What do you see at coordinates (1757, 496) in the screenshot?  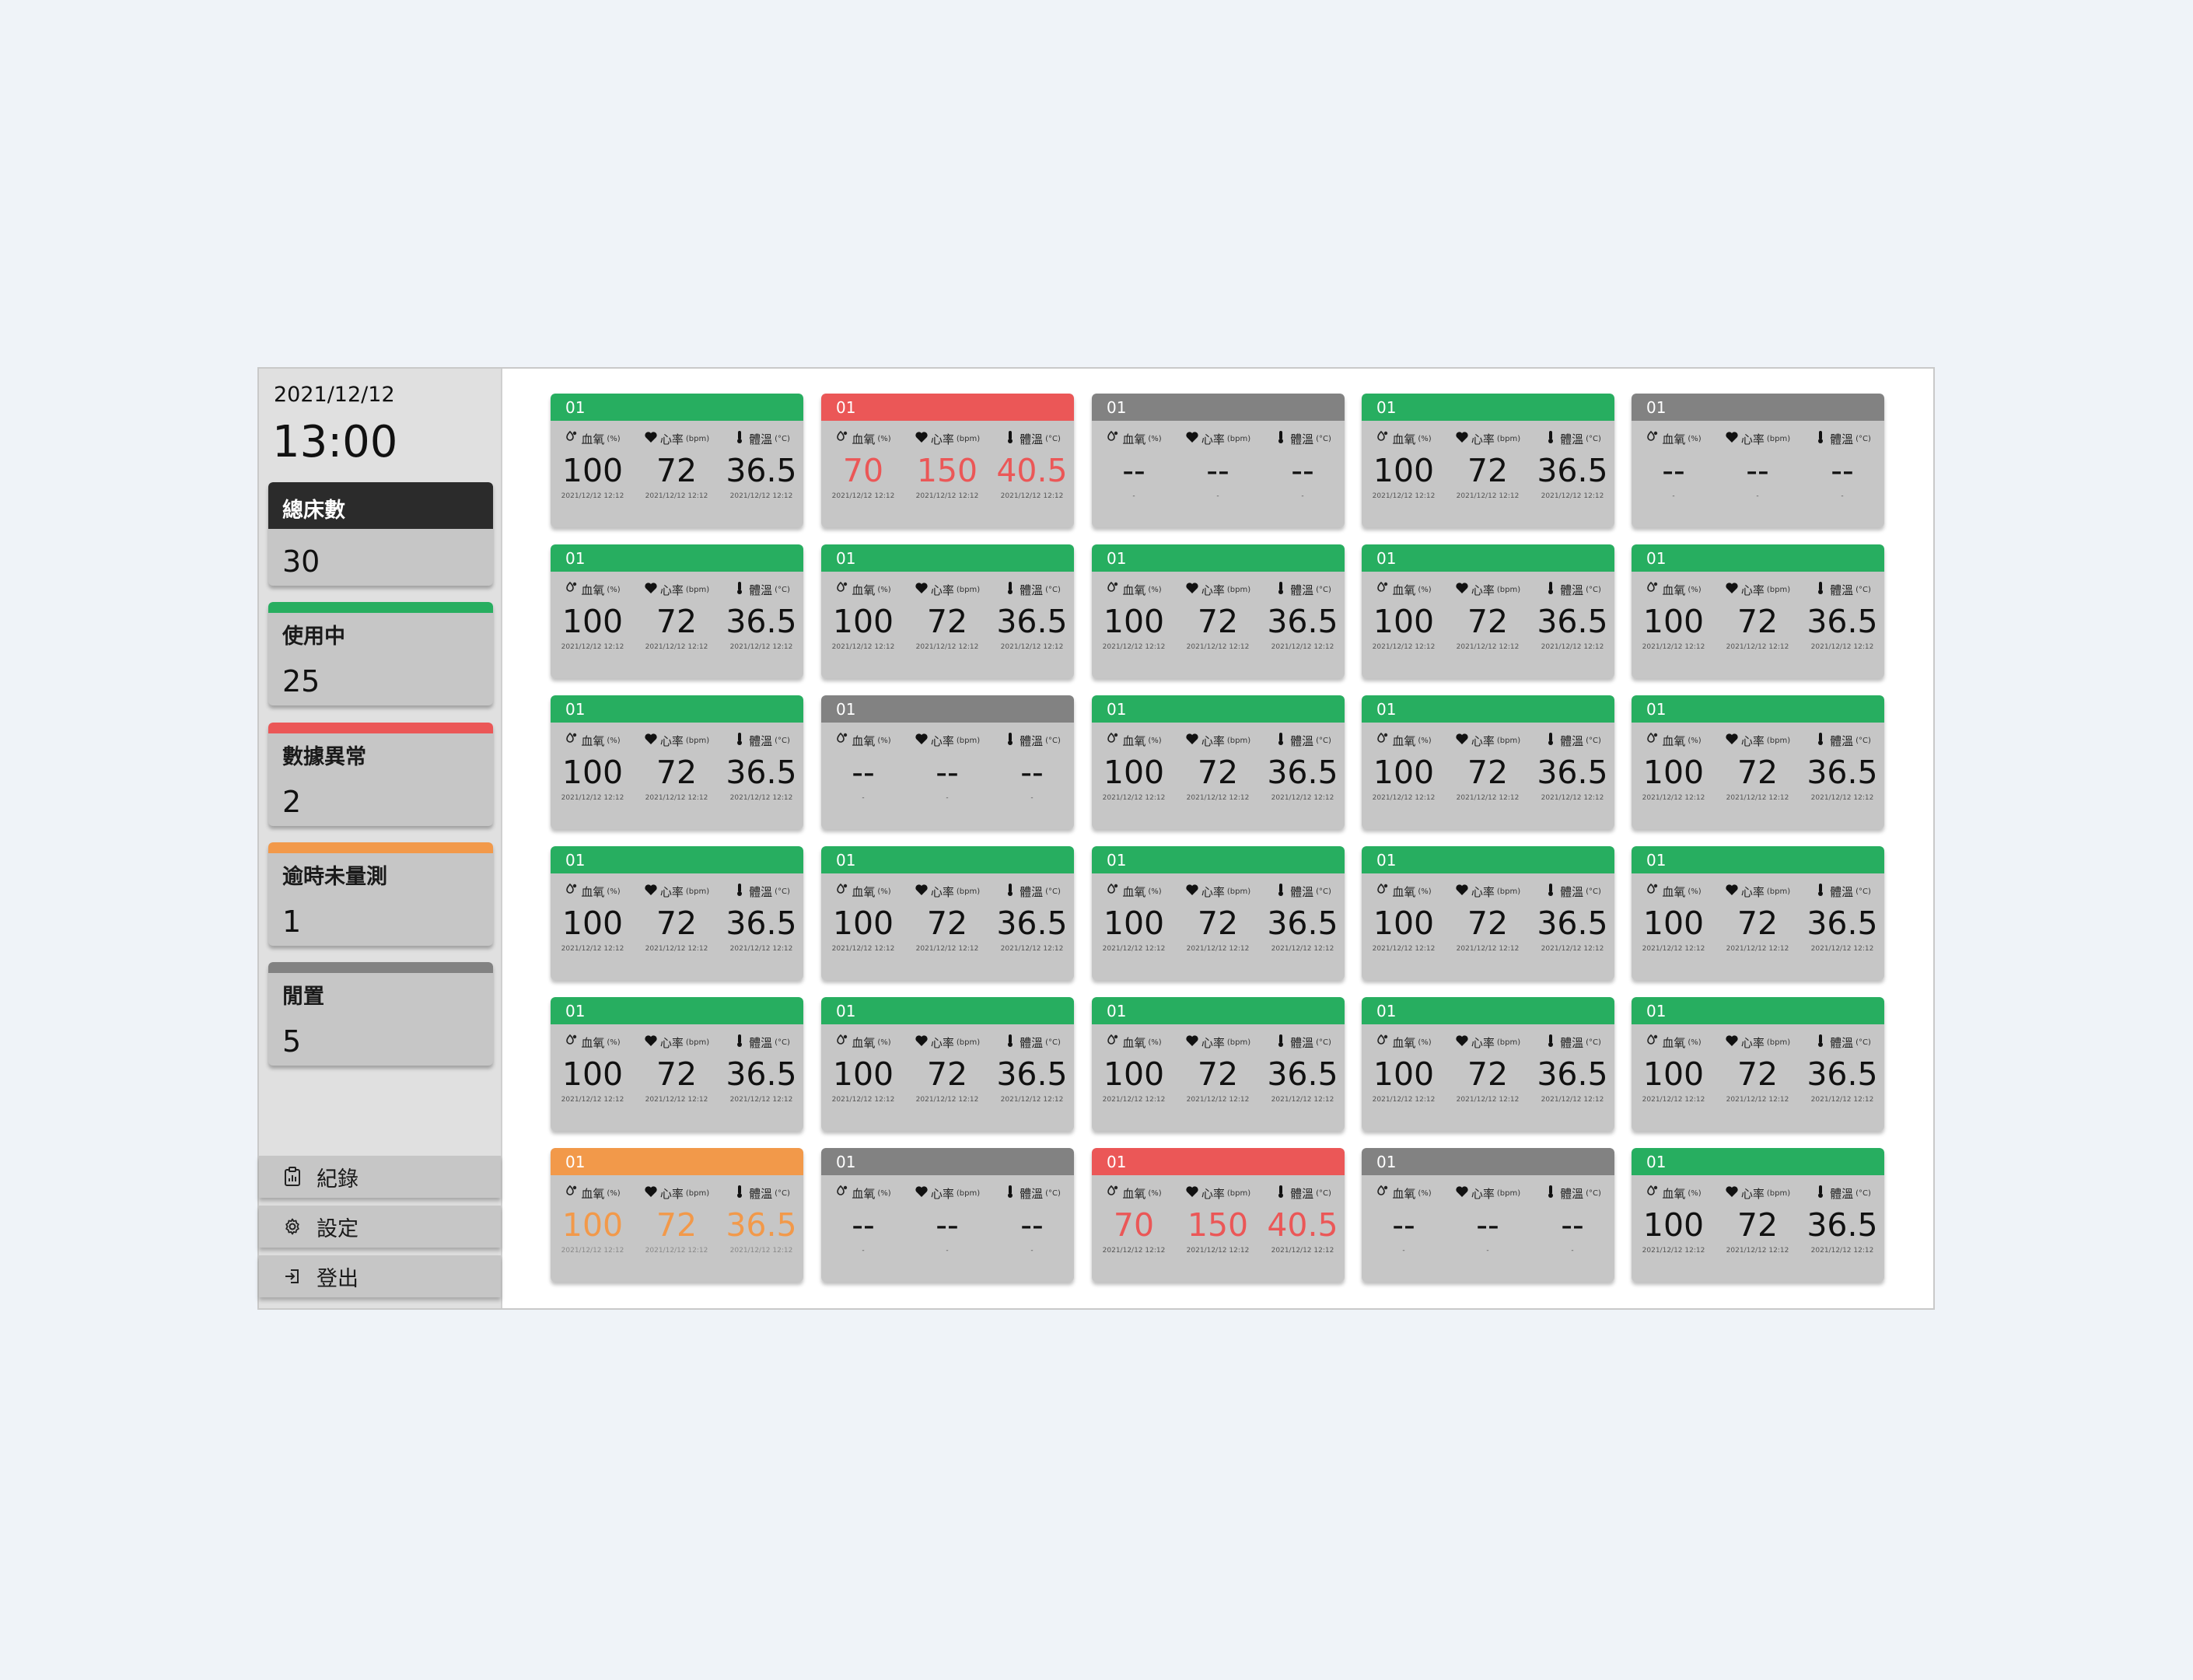 I see `heart-rate-timestamp: -` at bounding box center [1757, 496].